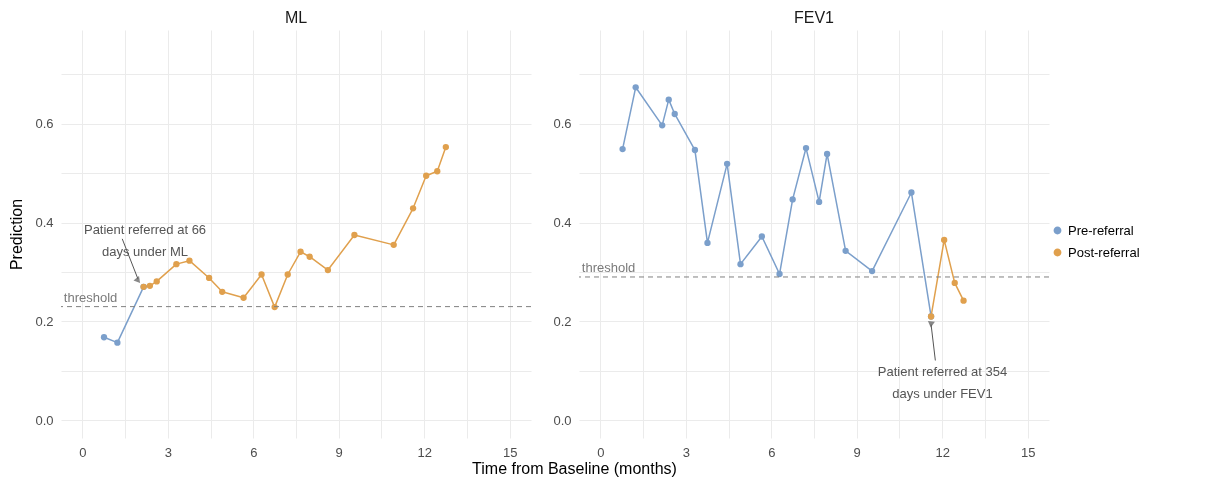 The width and height of the screenshot is (1229, 503). I want to click on legend-label: Pre-referral, so click(1101, 230).